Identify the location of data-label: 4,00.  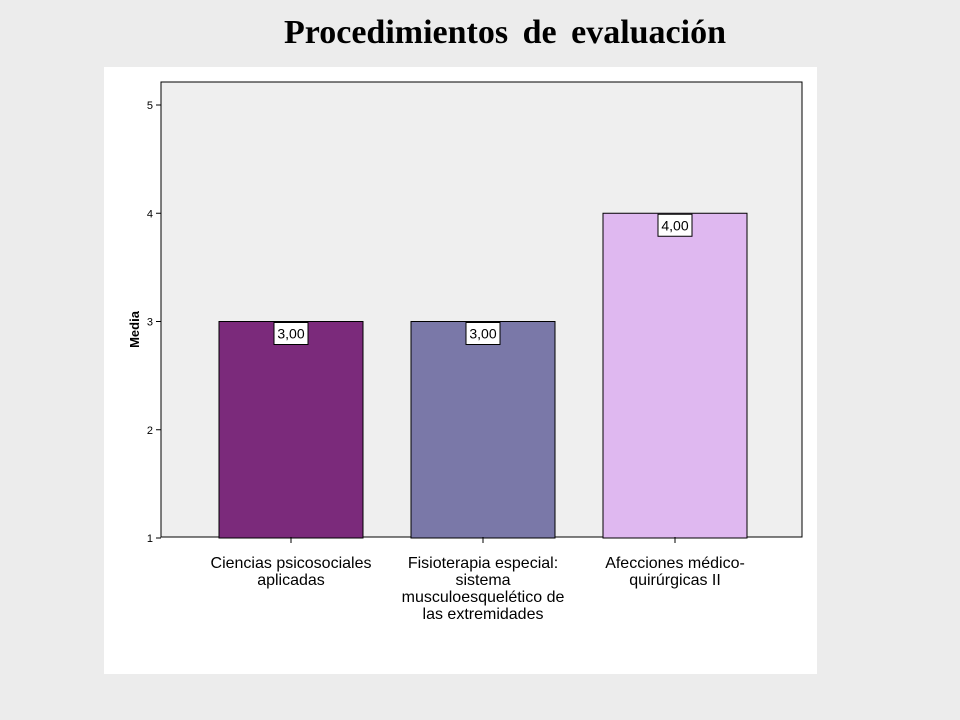
(674, 225).